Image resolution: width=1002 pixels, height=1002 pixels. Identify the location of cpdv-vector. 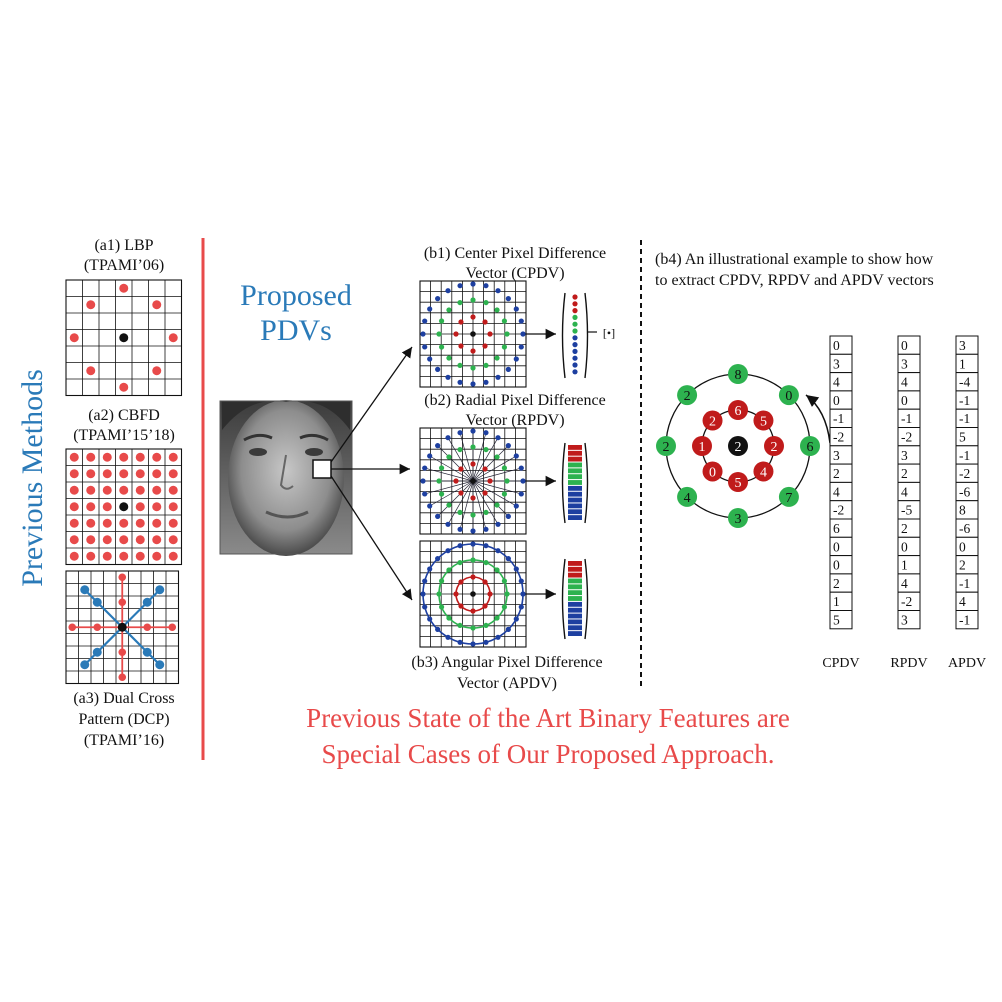
(575, 335).